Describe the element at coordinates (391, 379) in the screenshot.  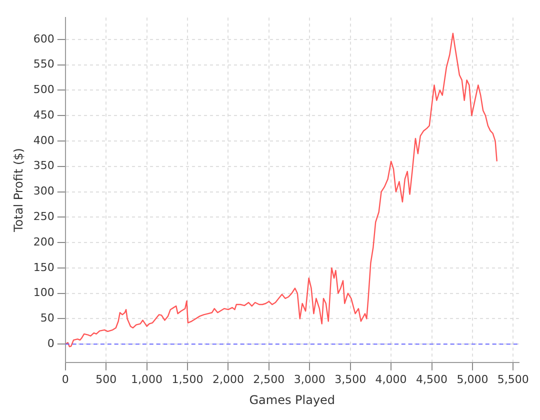
I see `x-tick-label: 4,000` at that location.